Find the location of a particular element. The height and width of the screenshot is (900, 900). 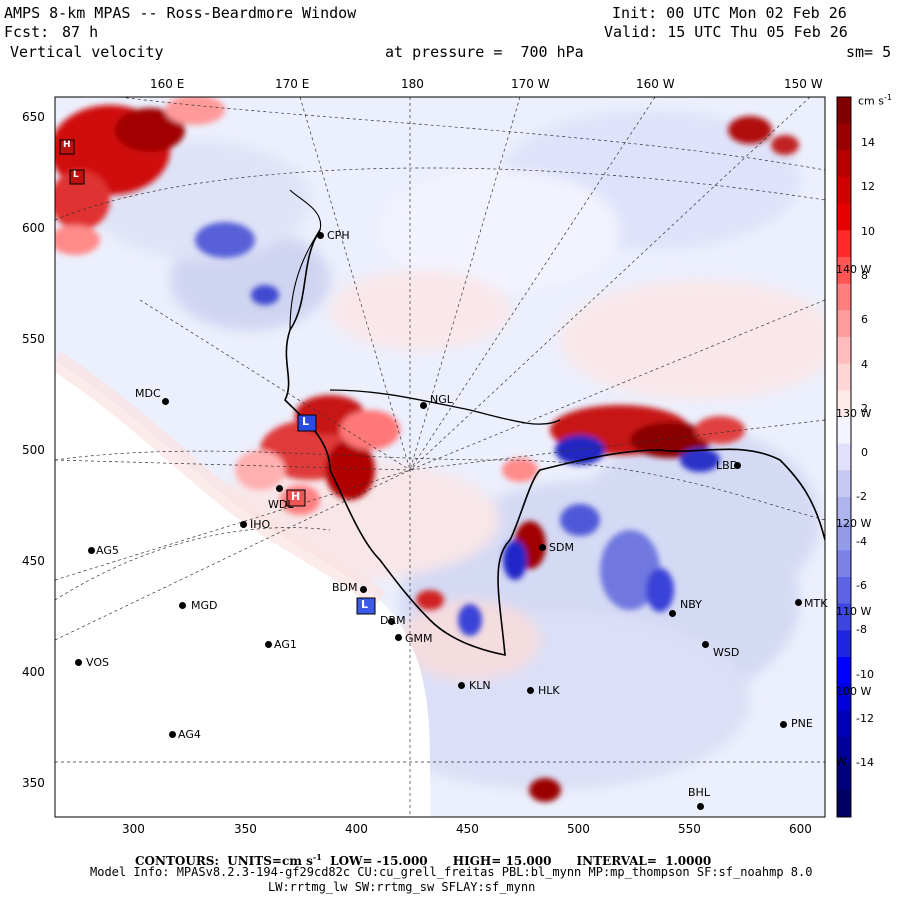

low-marker-label: L is located at coordinates (306, 421).